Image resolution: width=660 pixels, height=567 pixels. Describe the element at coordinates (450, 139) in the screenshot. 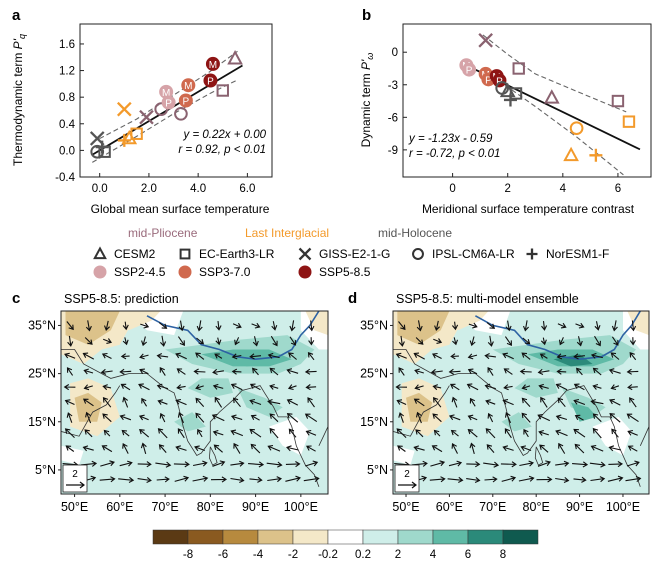

I see `panel-b-equation: y = -1.23x - 0.59` at that location.